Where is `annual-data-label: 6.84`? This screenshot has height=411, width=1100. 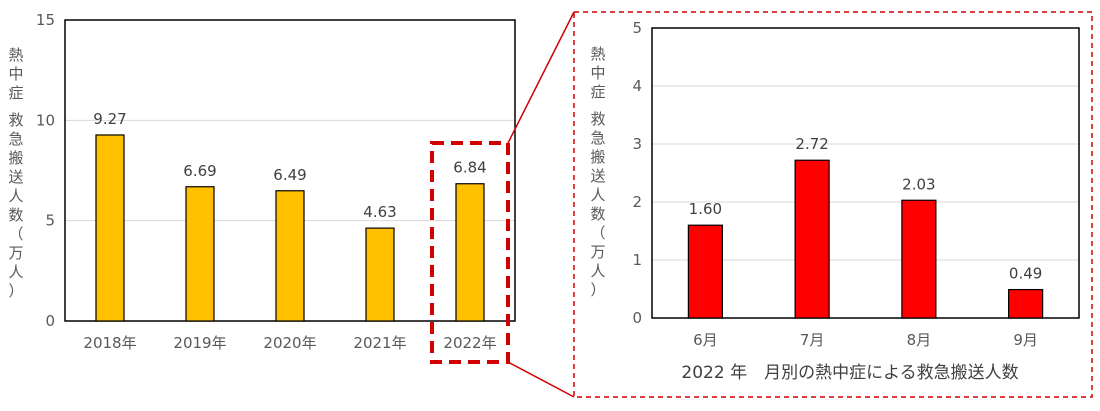
annual-data-label: 6.84 is located at coordinates (469, 168).